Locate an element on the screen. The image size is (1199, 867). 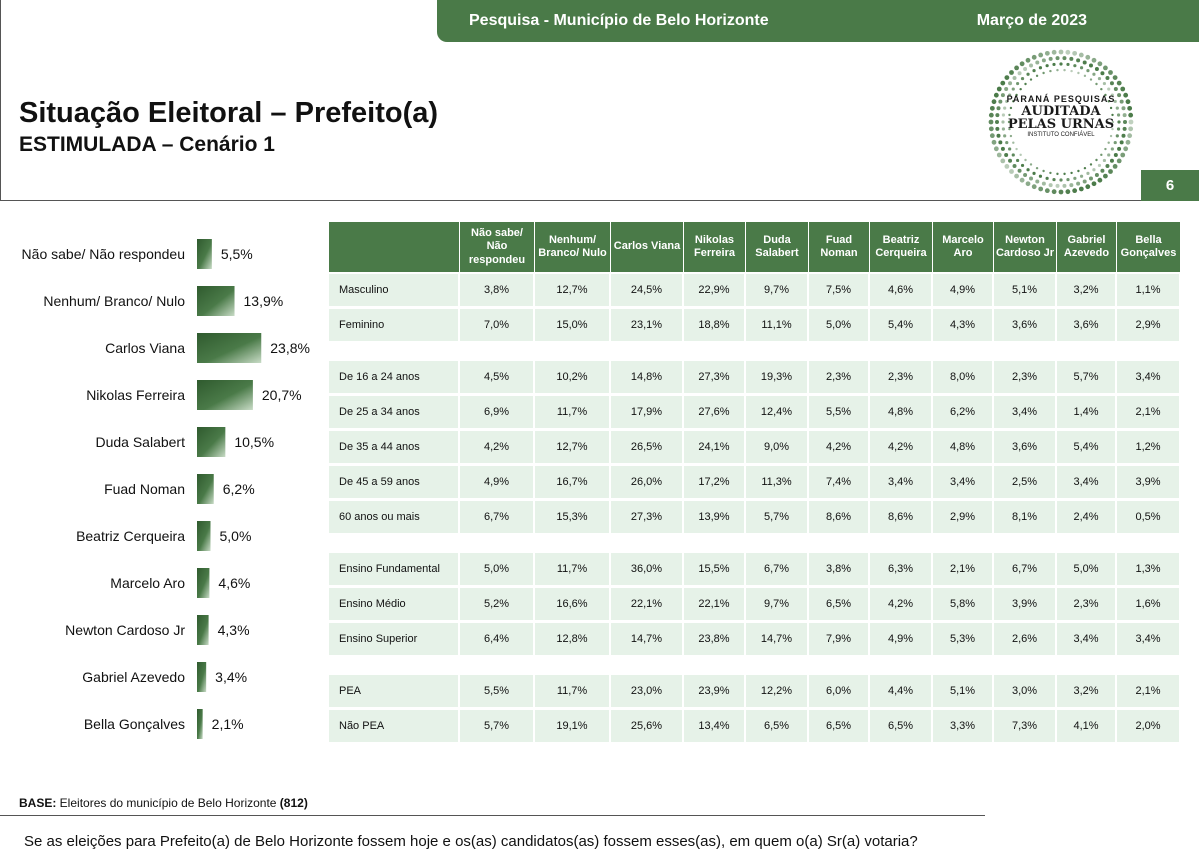
table-cell: 9,7% is located at coordinates (777, 604).